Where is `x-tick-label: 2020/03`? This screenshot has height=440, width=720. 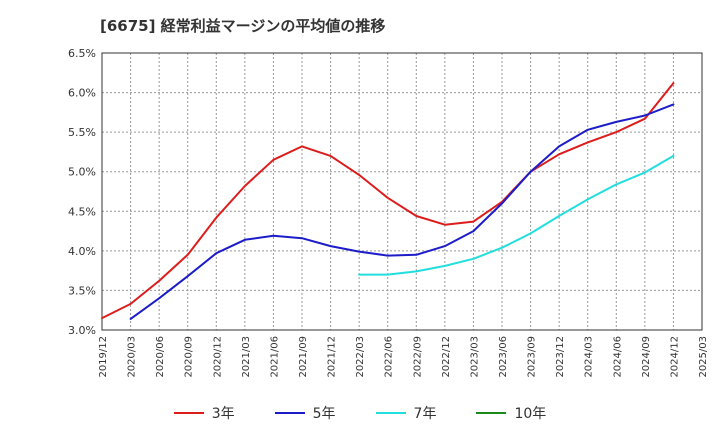
x-tick-label: 2020/03 is located at coordinates (132, 357).